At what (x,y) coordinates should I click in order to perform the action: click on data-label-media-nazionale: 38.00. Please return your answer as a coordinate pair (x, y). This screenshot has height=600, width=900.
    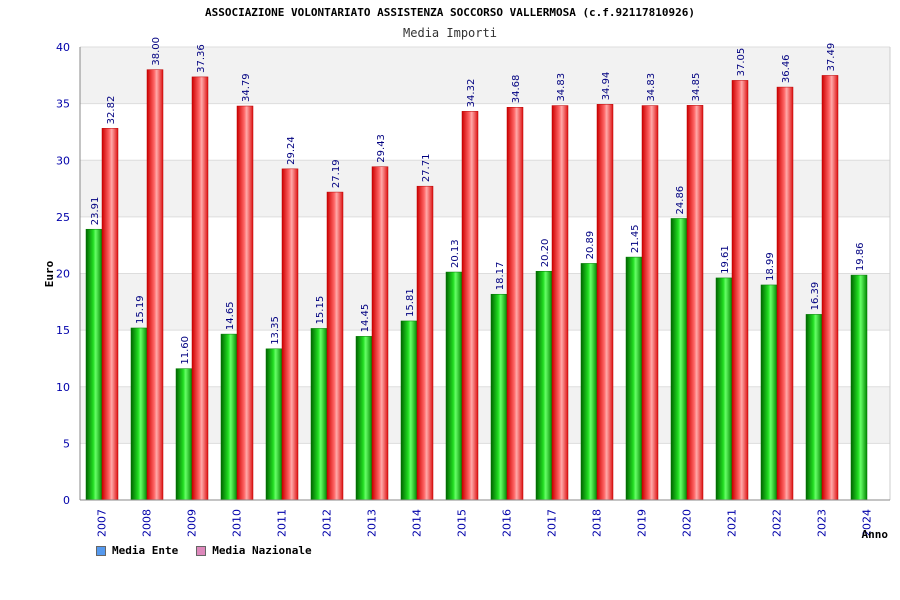
    Looking at the image, I should click on (156, 51).